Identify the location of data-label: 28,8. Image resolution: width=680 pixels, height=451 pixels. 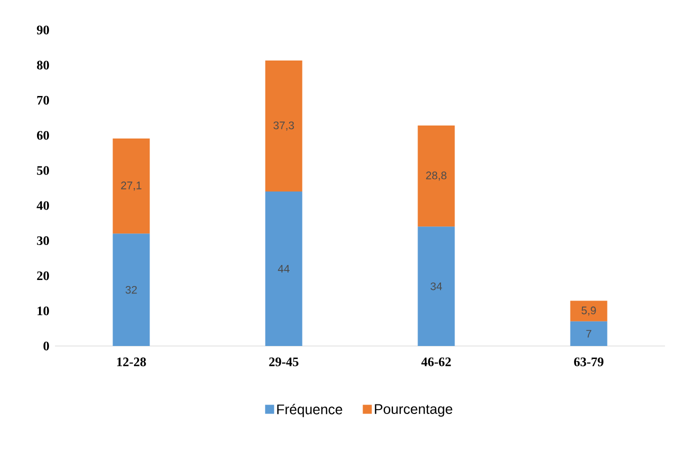
(436, 176).